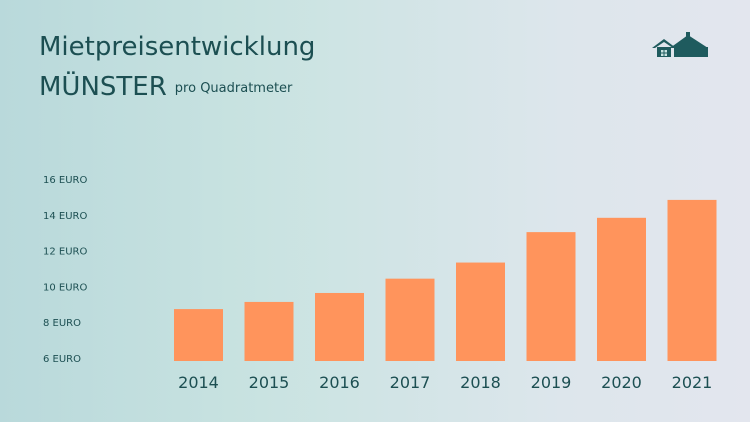 This screenshot has width=750, height=422. I want to click on chart-subtitle: MÜNSTER pro Quadratmeter, so click(165, 87).